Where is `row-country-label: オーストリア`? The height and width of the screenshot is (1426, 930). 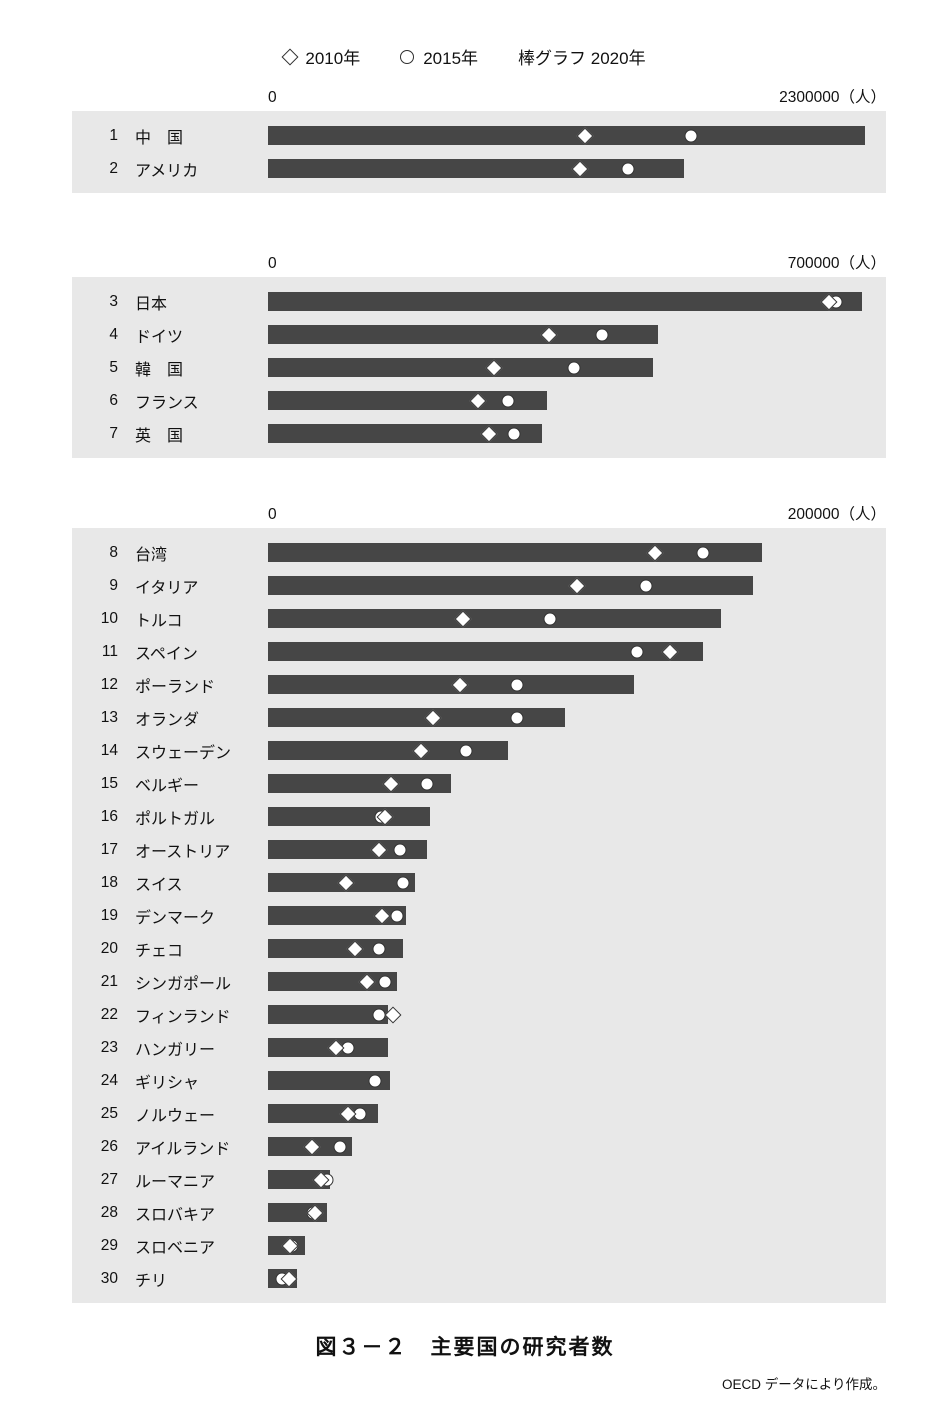 row-country-label: オーストリア is located at coordinates (183, 852).